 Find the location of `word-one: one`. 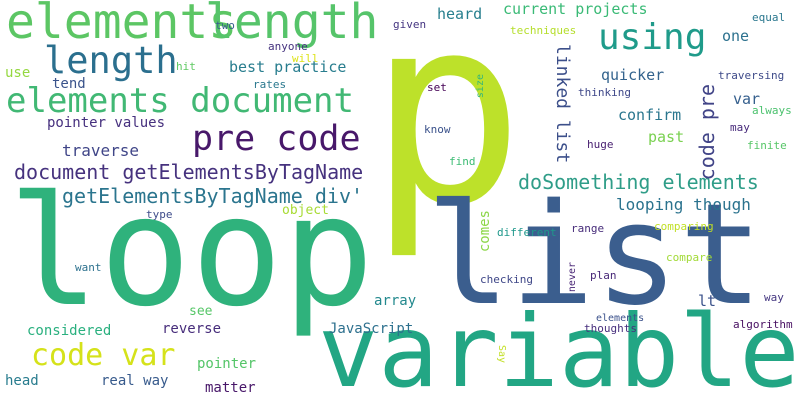

word-one: one is located at coordinates (736, 36).